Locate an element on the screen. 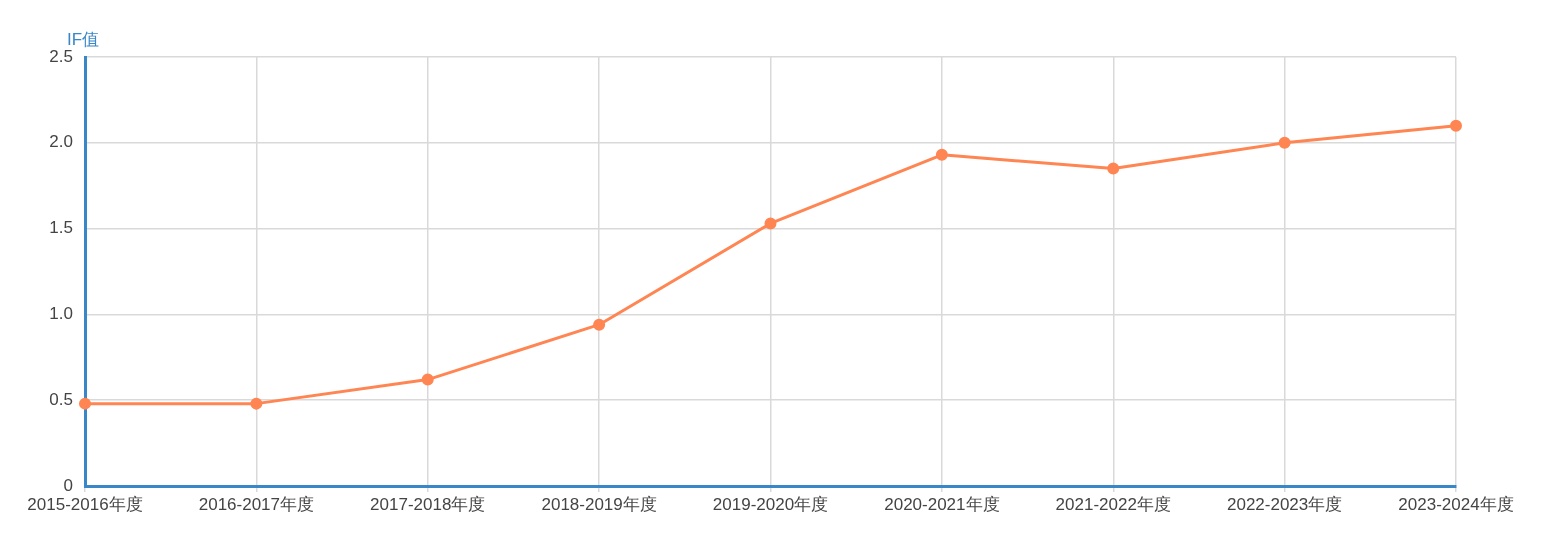  x-tick-label: 2018-2019年度 is located at coordinates (599, 504).